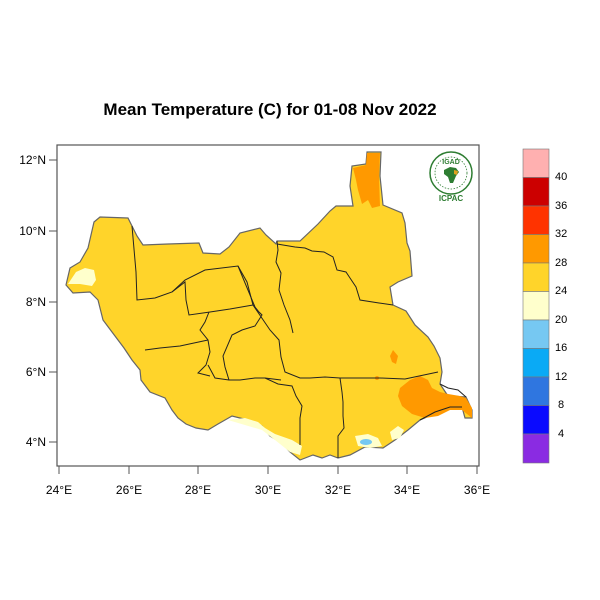 This screenshot has width=600, height=600. I want to click on colorbar-label: 12, so click(561, 377).